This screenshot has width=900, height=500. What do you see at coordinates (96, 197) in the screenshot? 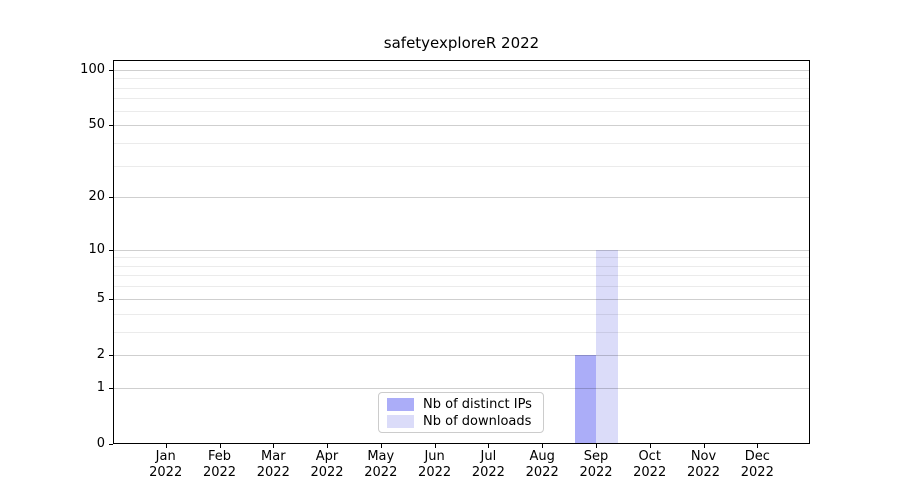
I see `y-tick-label-20: 20` at bounding box center [96, 197].